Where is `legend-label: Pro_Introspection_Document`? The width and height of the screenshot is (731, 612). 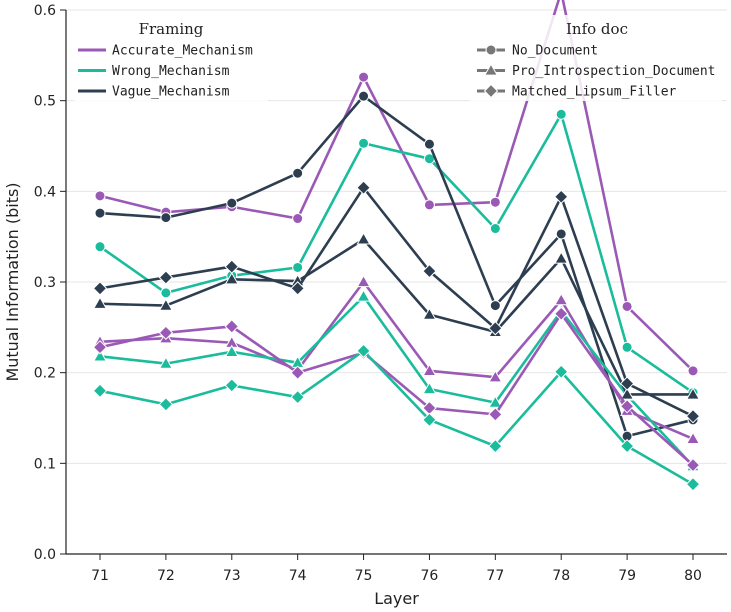
legend-label: Pro_Introspection_Document is located at coordinates (614, 71).